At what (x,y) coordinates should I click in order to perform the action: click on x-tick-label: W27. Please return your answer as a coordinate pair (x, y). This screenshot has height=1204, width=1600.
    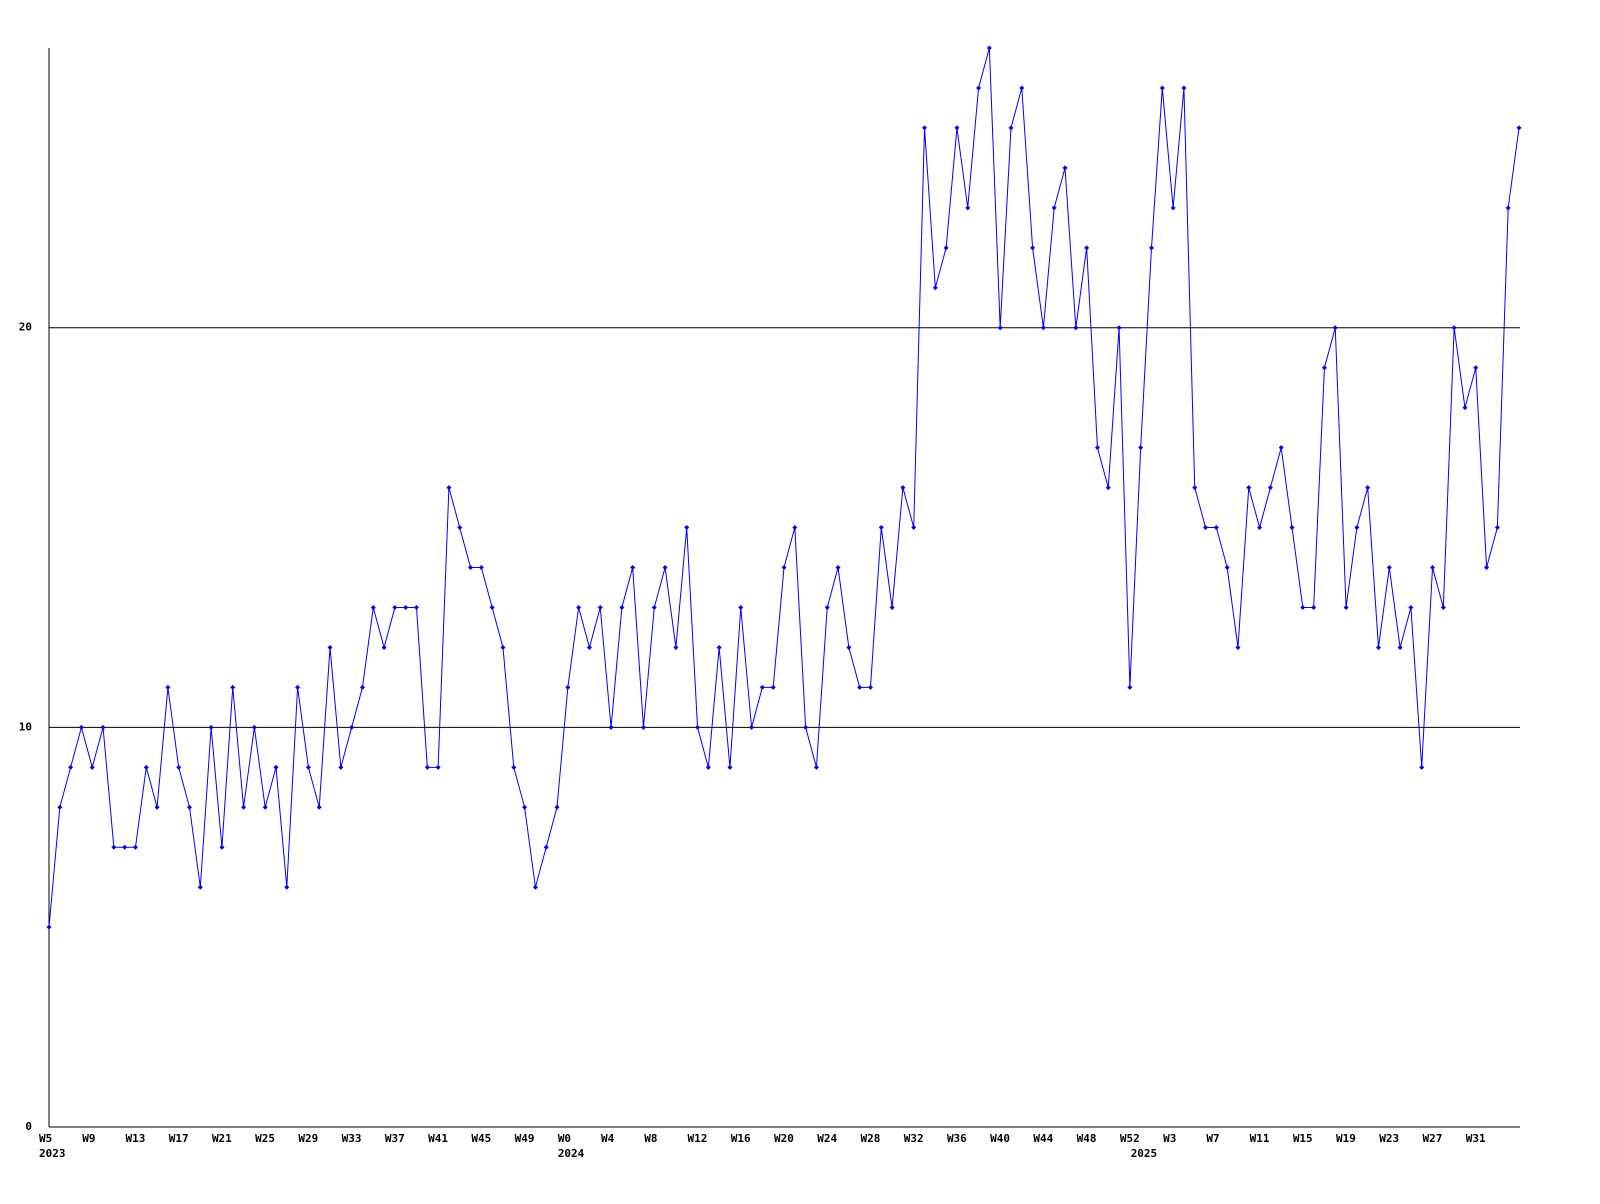
    Looking at the image, I should click on (1433, 1138).